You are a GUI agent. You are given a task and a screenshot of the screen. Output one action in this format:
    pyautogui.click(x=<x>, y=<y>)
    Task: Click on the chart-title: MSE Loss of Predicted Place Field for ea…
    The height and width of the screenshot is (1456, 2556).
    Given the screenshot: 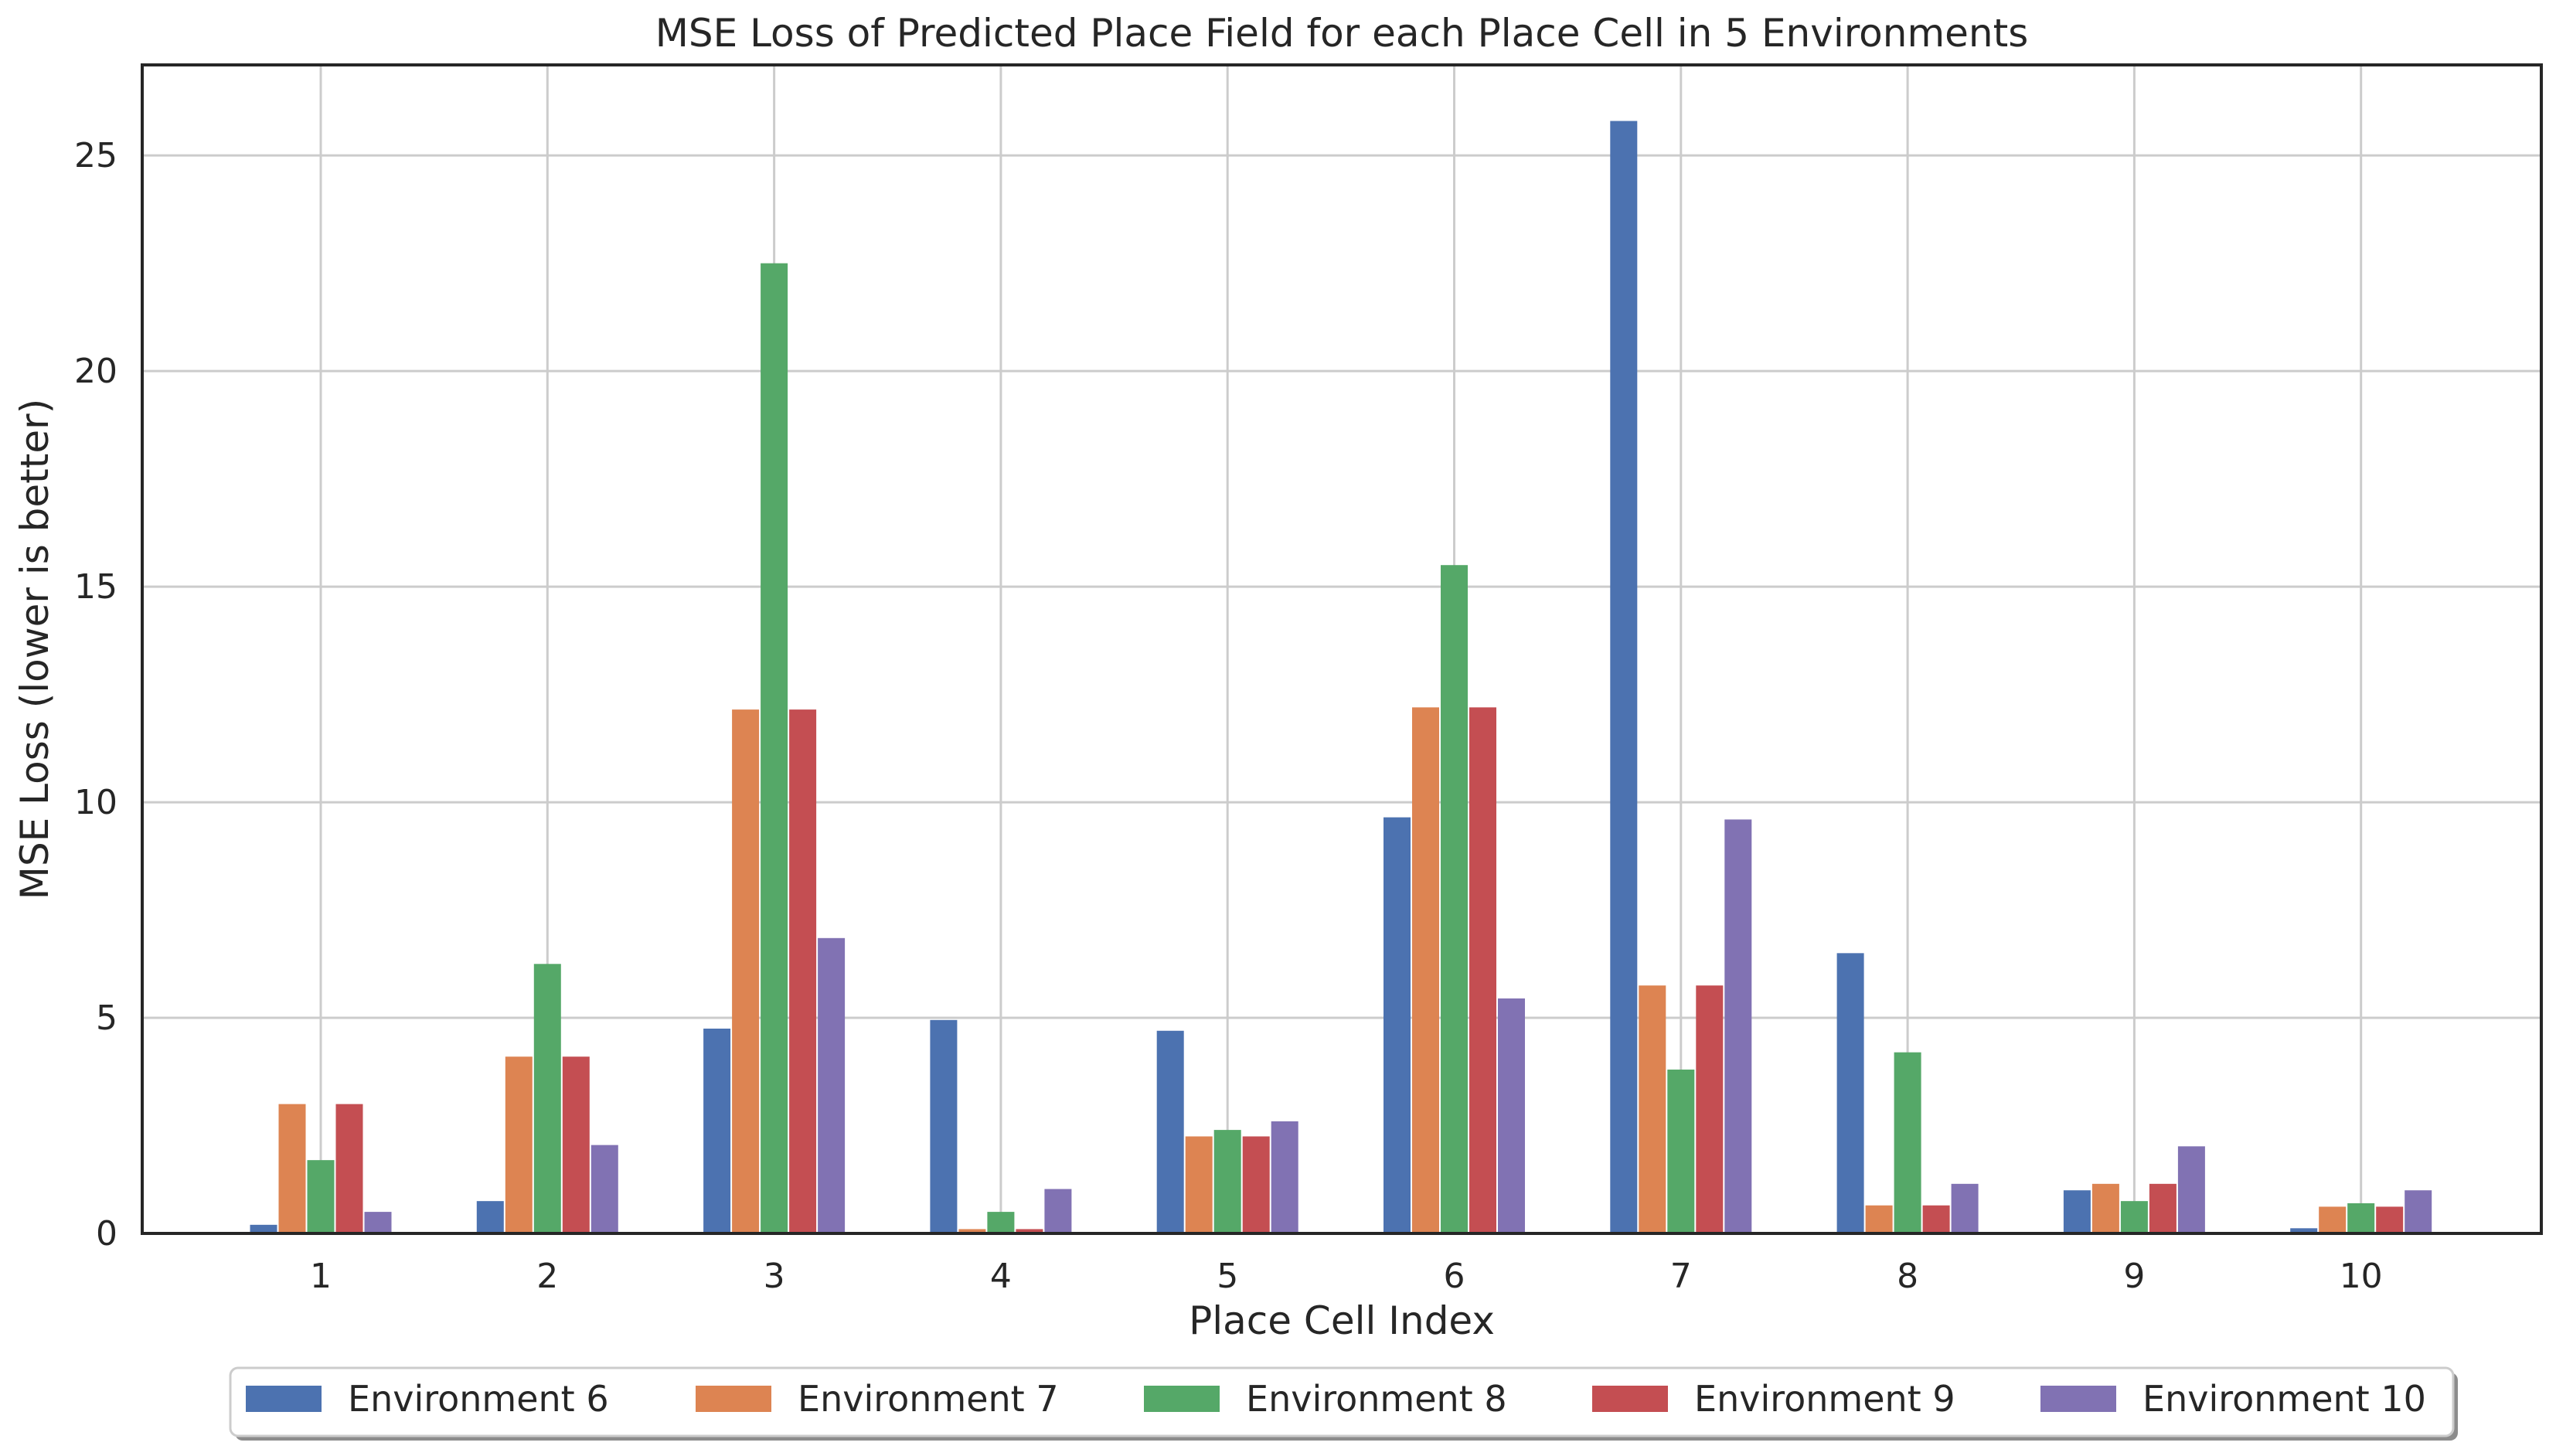 What is the action you would take?
    pyautogui.click(x=1342, y=34)
    